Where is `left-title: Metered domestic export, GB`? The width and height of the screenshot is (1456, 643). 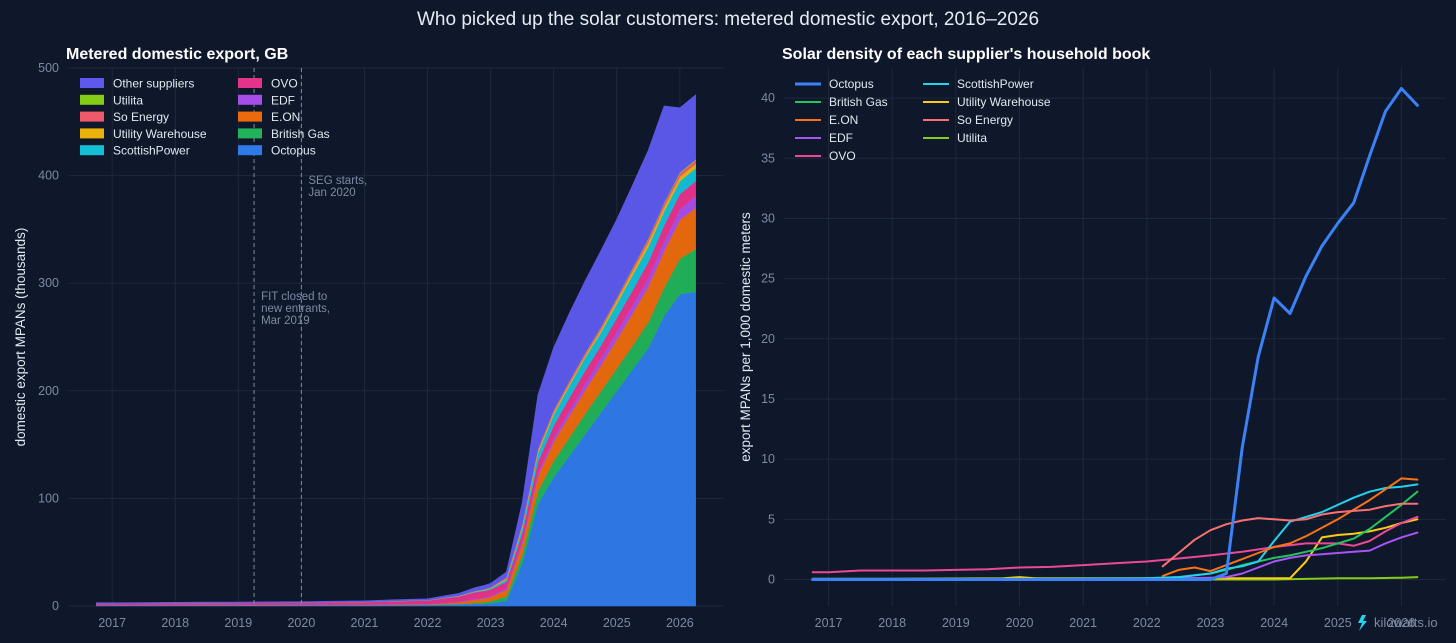
left-title: Metered domestic export, GB is located at coordinates (177, 54).